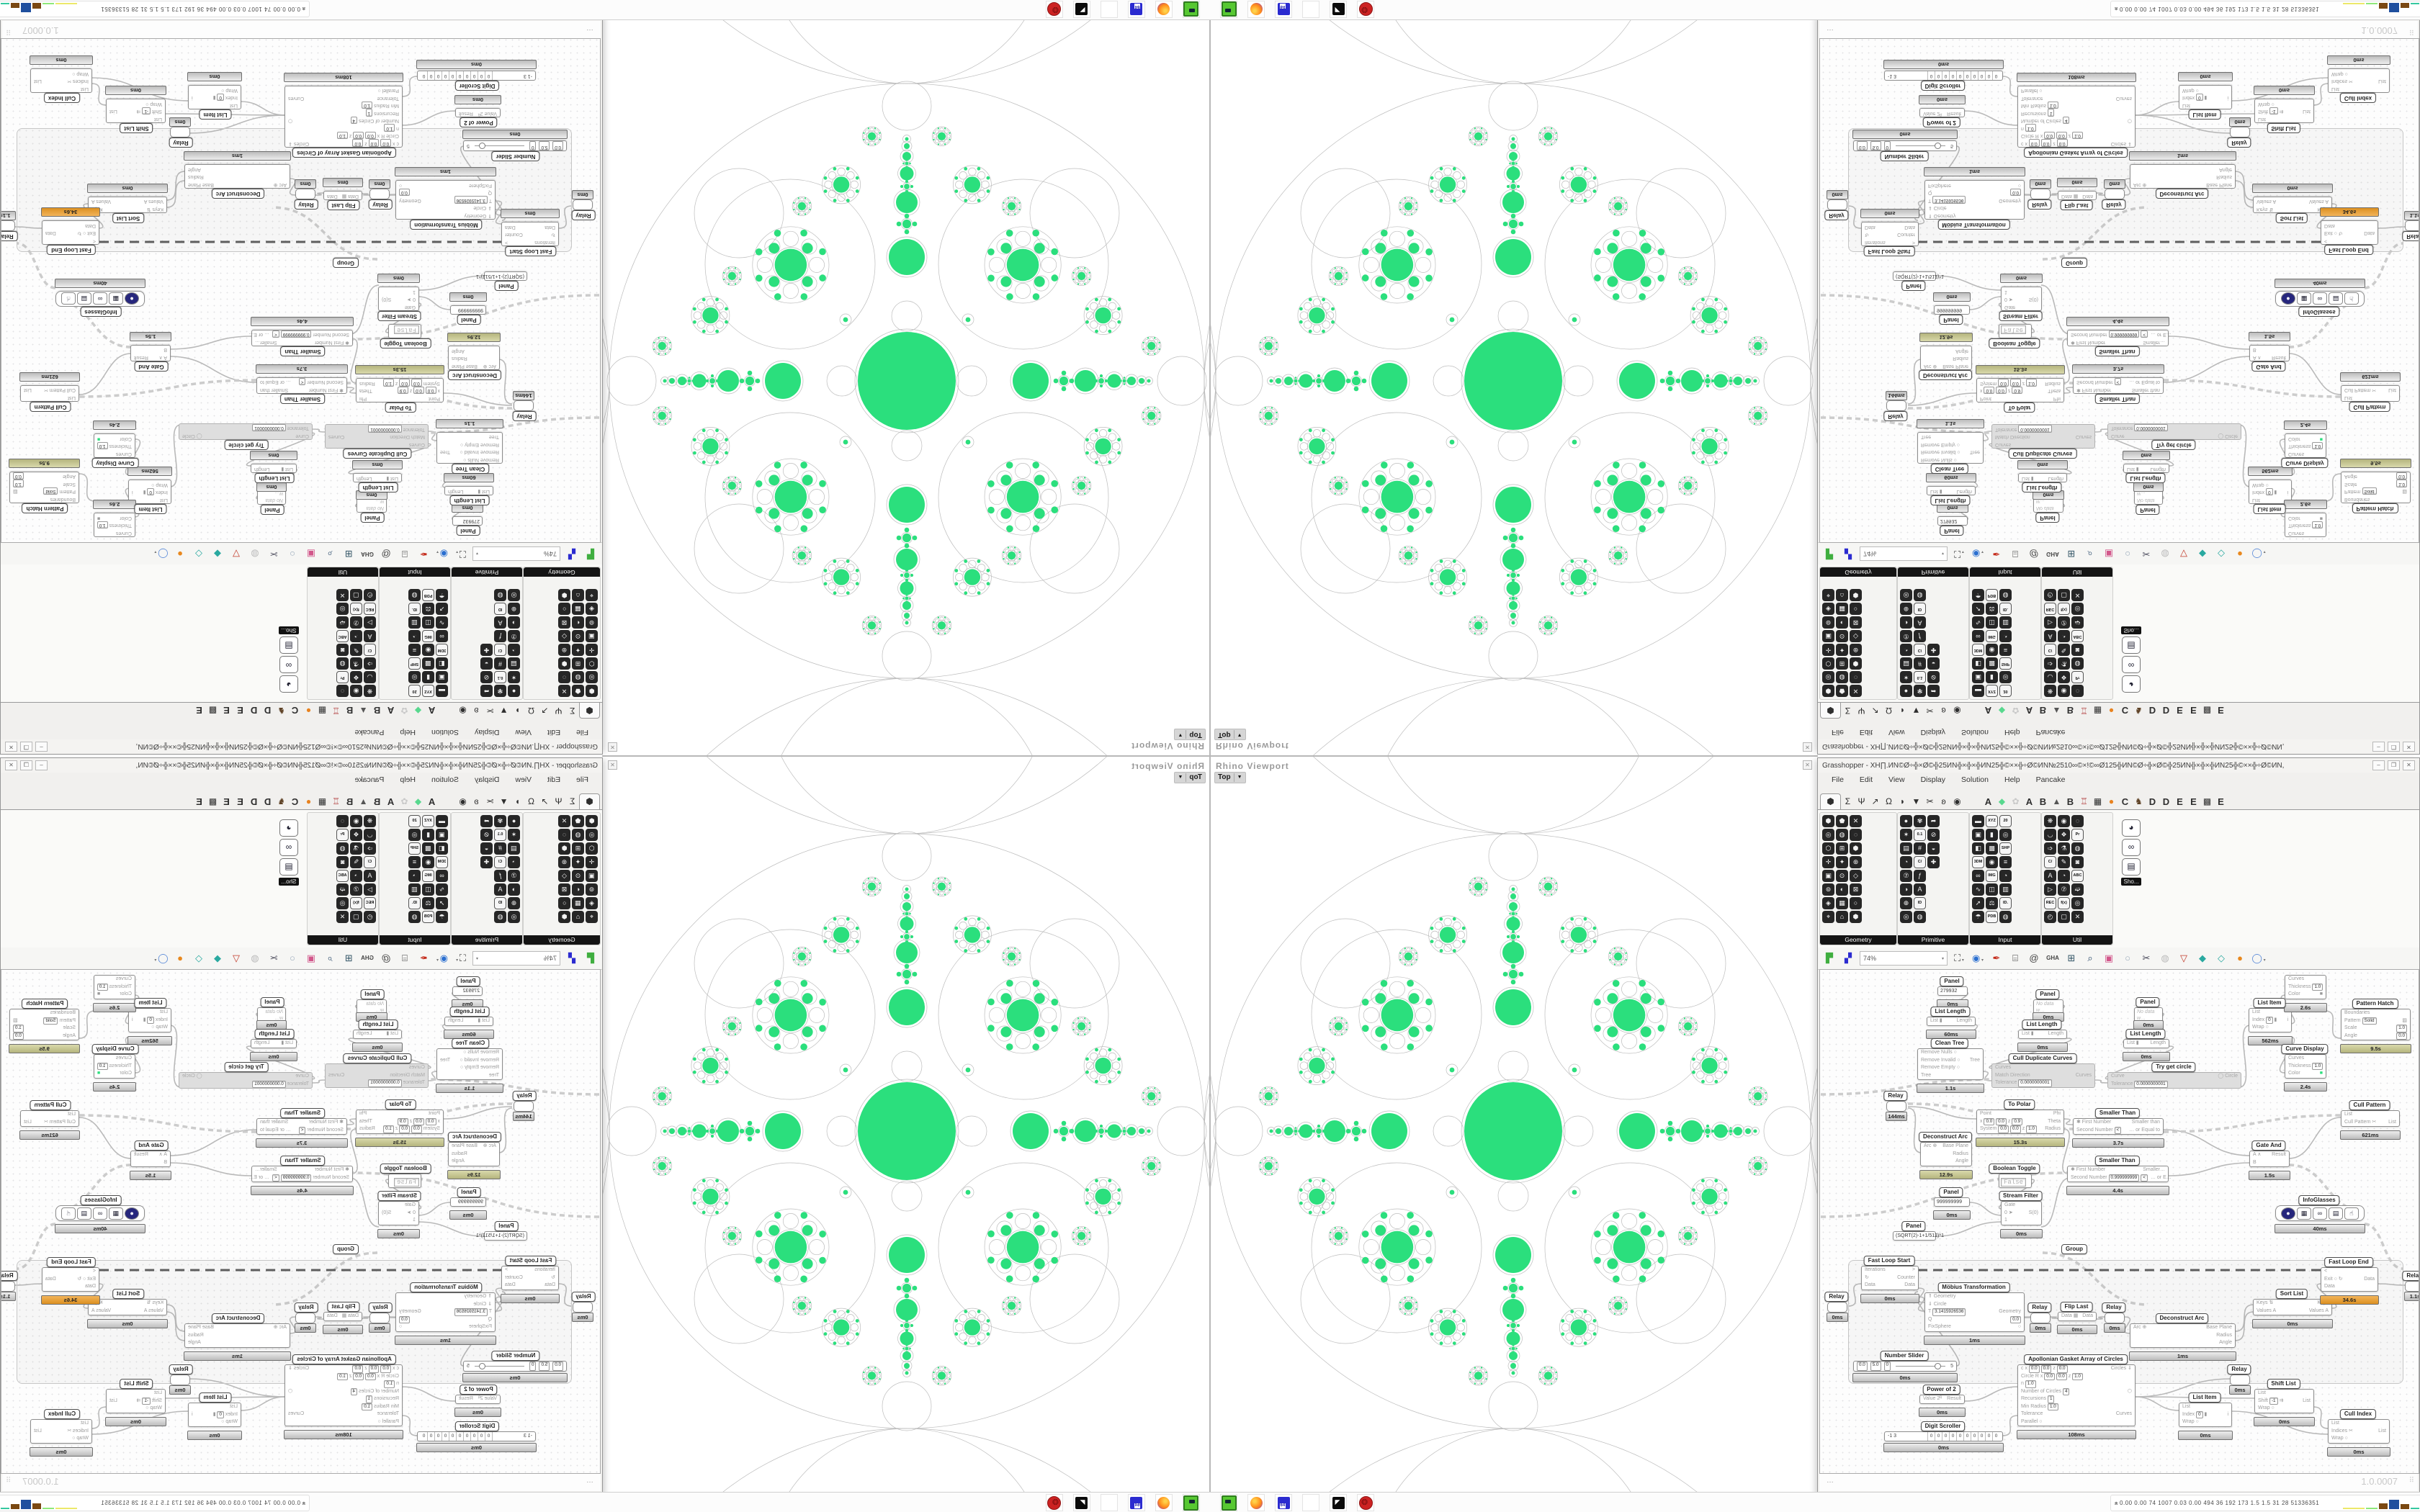 This screenshot has height=1512, width=2420. Describe the element at coordinates (592, 917) in the screenshot. I see `ribbon-icon: ⌖` at that location.